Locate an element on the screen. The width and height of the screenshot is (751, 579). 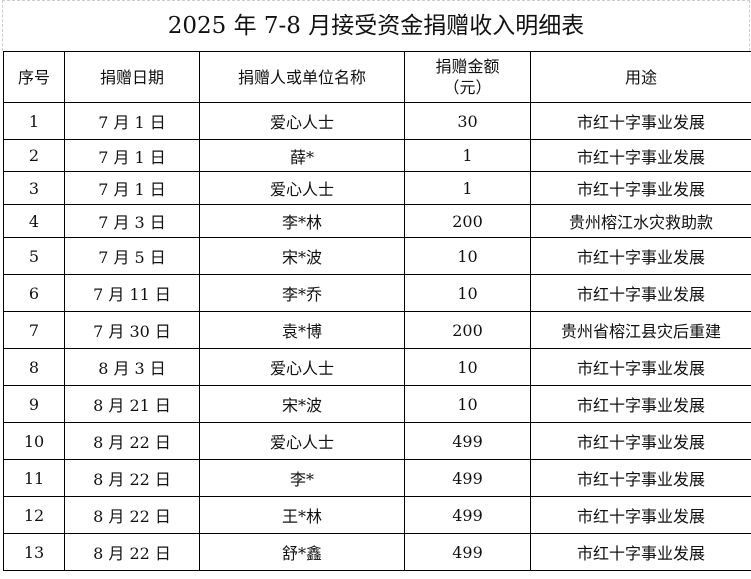
header-amount: 捐赠金额 （元） is located at coordinates (467, 77).